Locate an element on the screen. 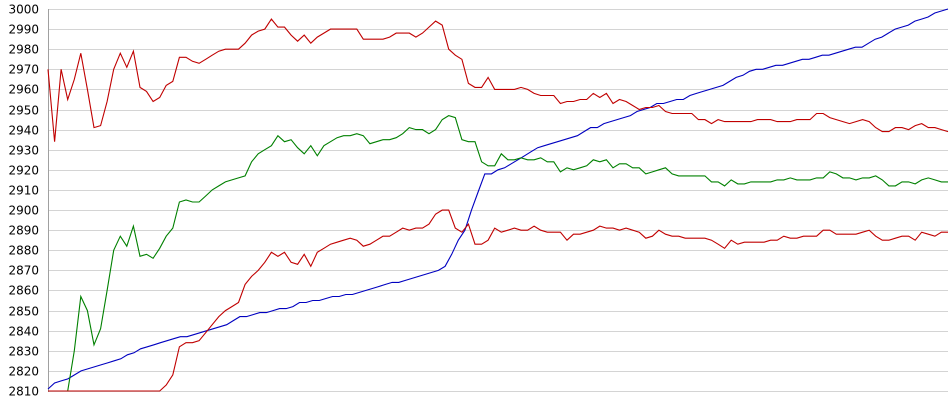  y-tick-label: 2900 is located at coordinates (23, 211).